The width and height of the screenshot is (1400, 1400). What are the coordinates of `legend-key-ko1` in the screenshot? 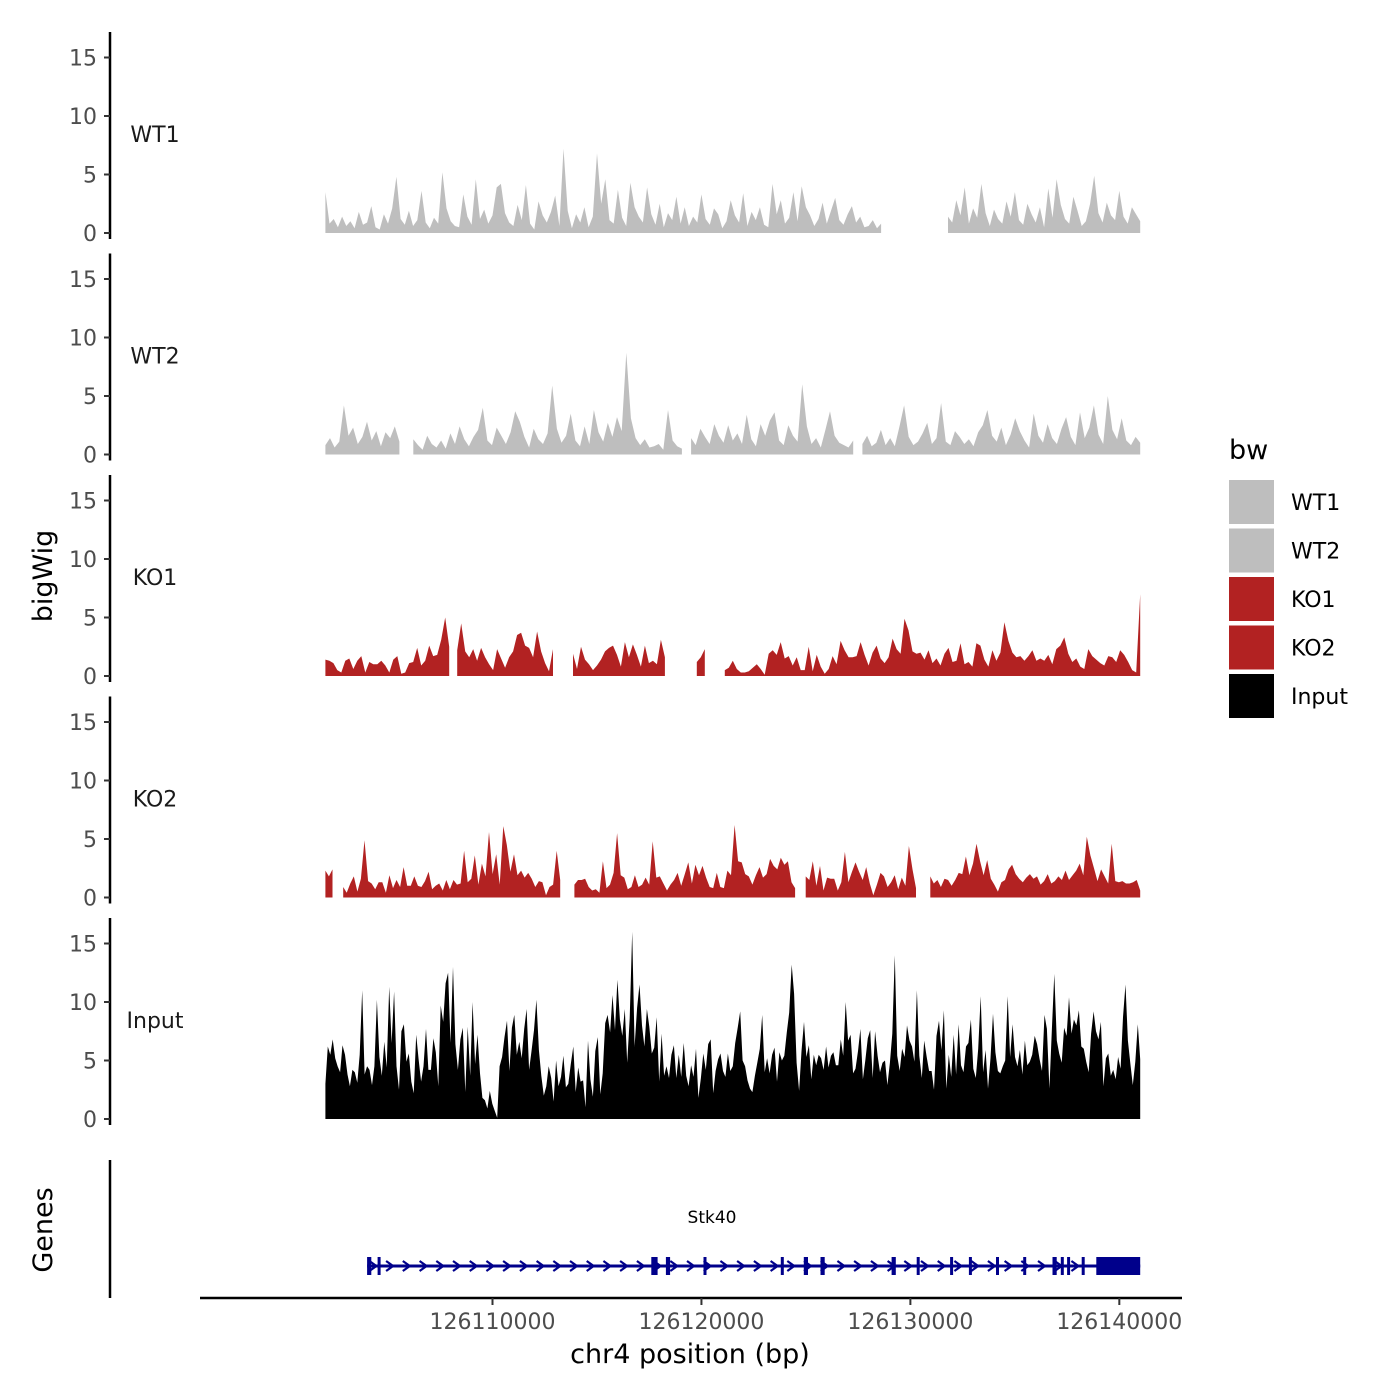 It's located at (1251, 599).